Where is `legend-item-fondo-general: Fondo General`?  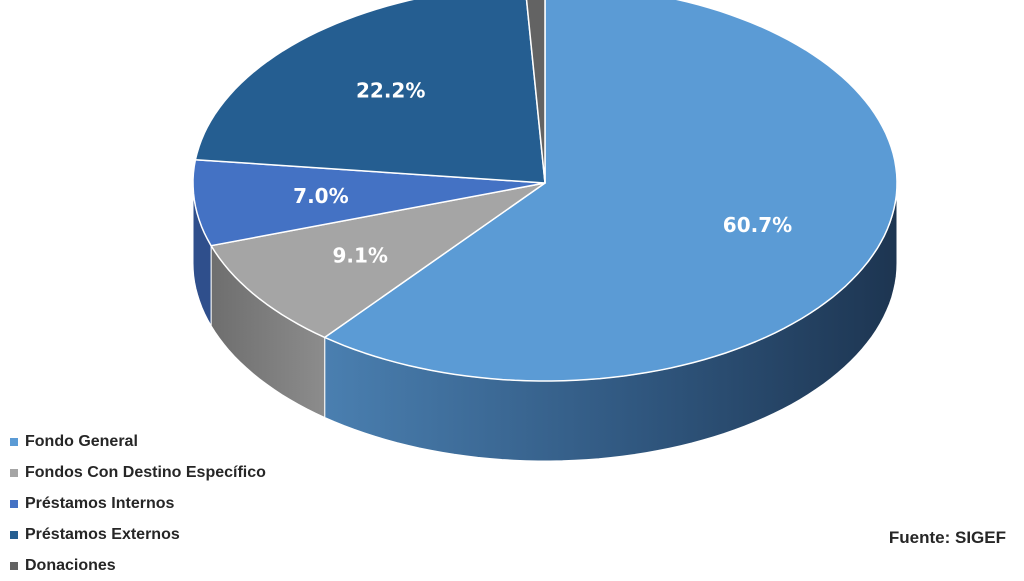
legend-item-fondo-general: Fondo General is located at coordinates (138, 441).